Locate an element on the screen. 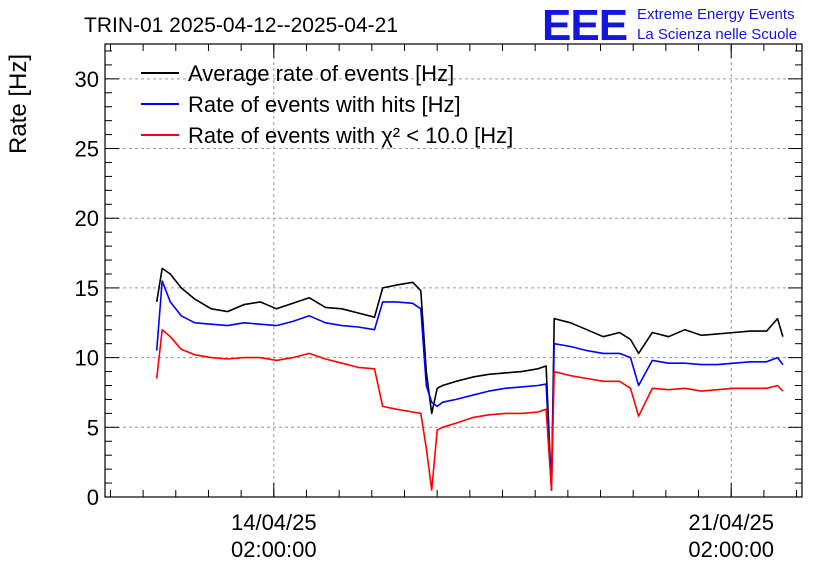 The width and height of the screenshot is (836, 572). legend-label-2: Rate of events with χ² < 10.0 [Hz] is located at coordinates (350, 135).